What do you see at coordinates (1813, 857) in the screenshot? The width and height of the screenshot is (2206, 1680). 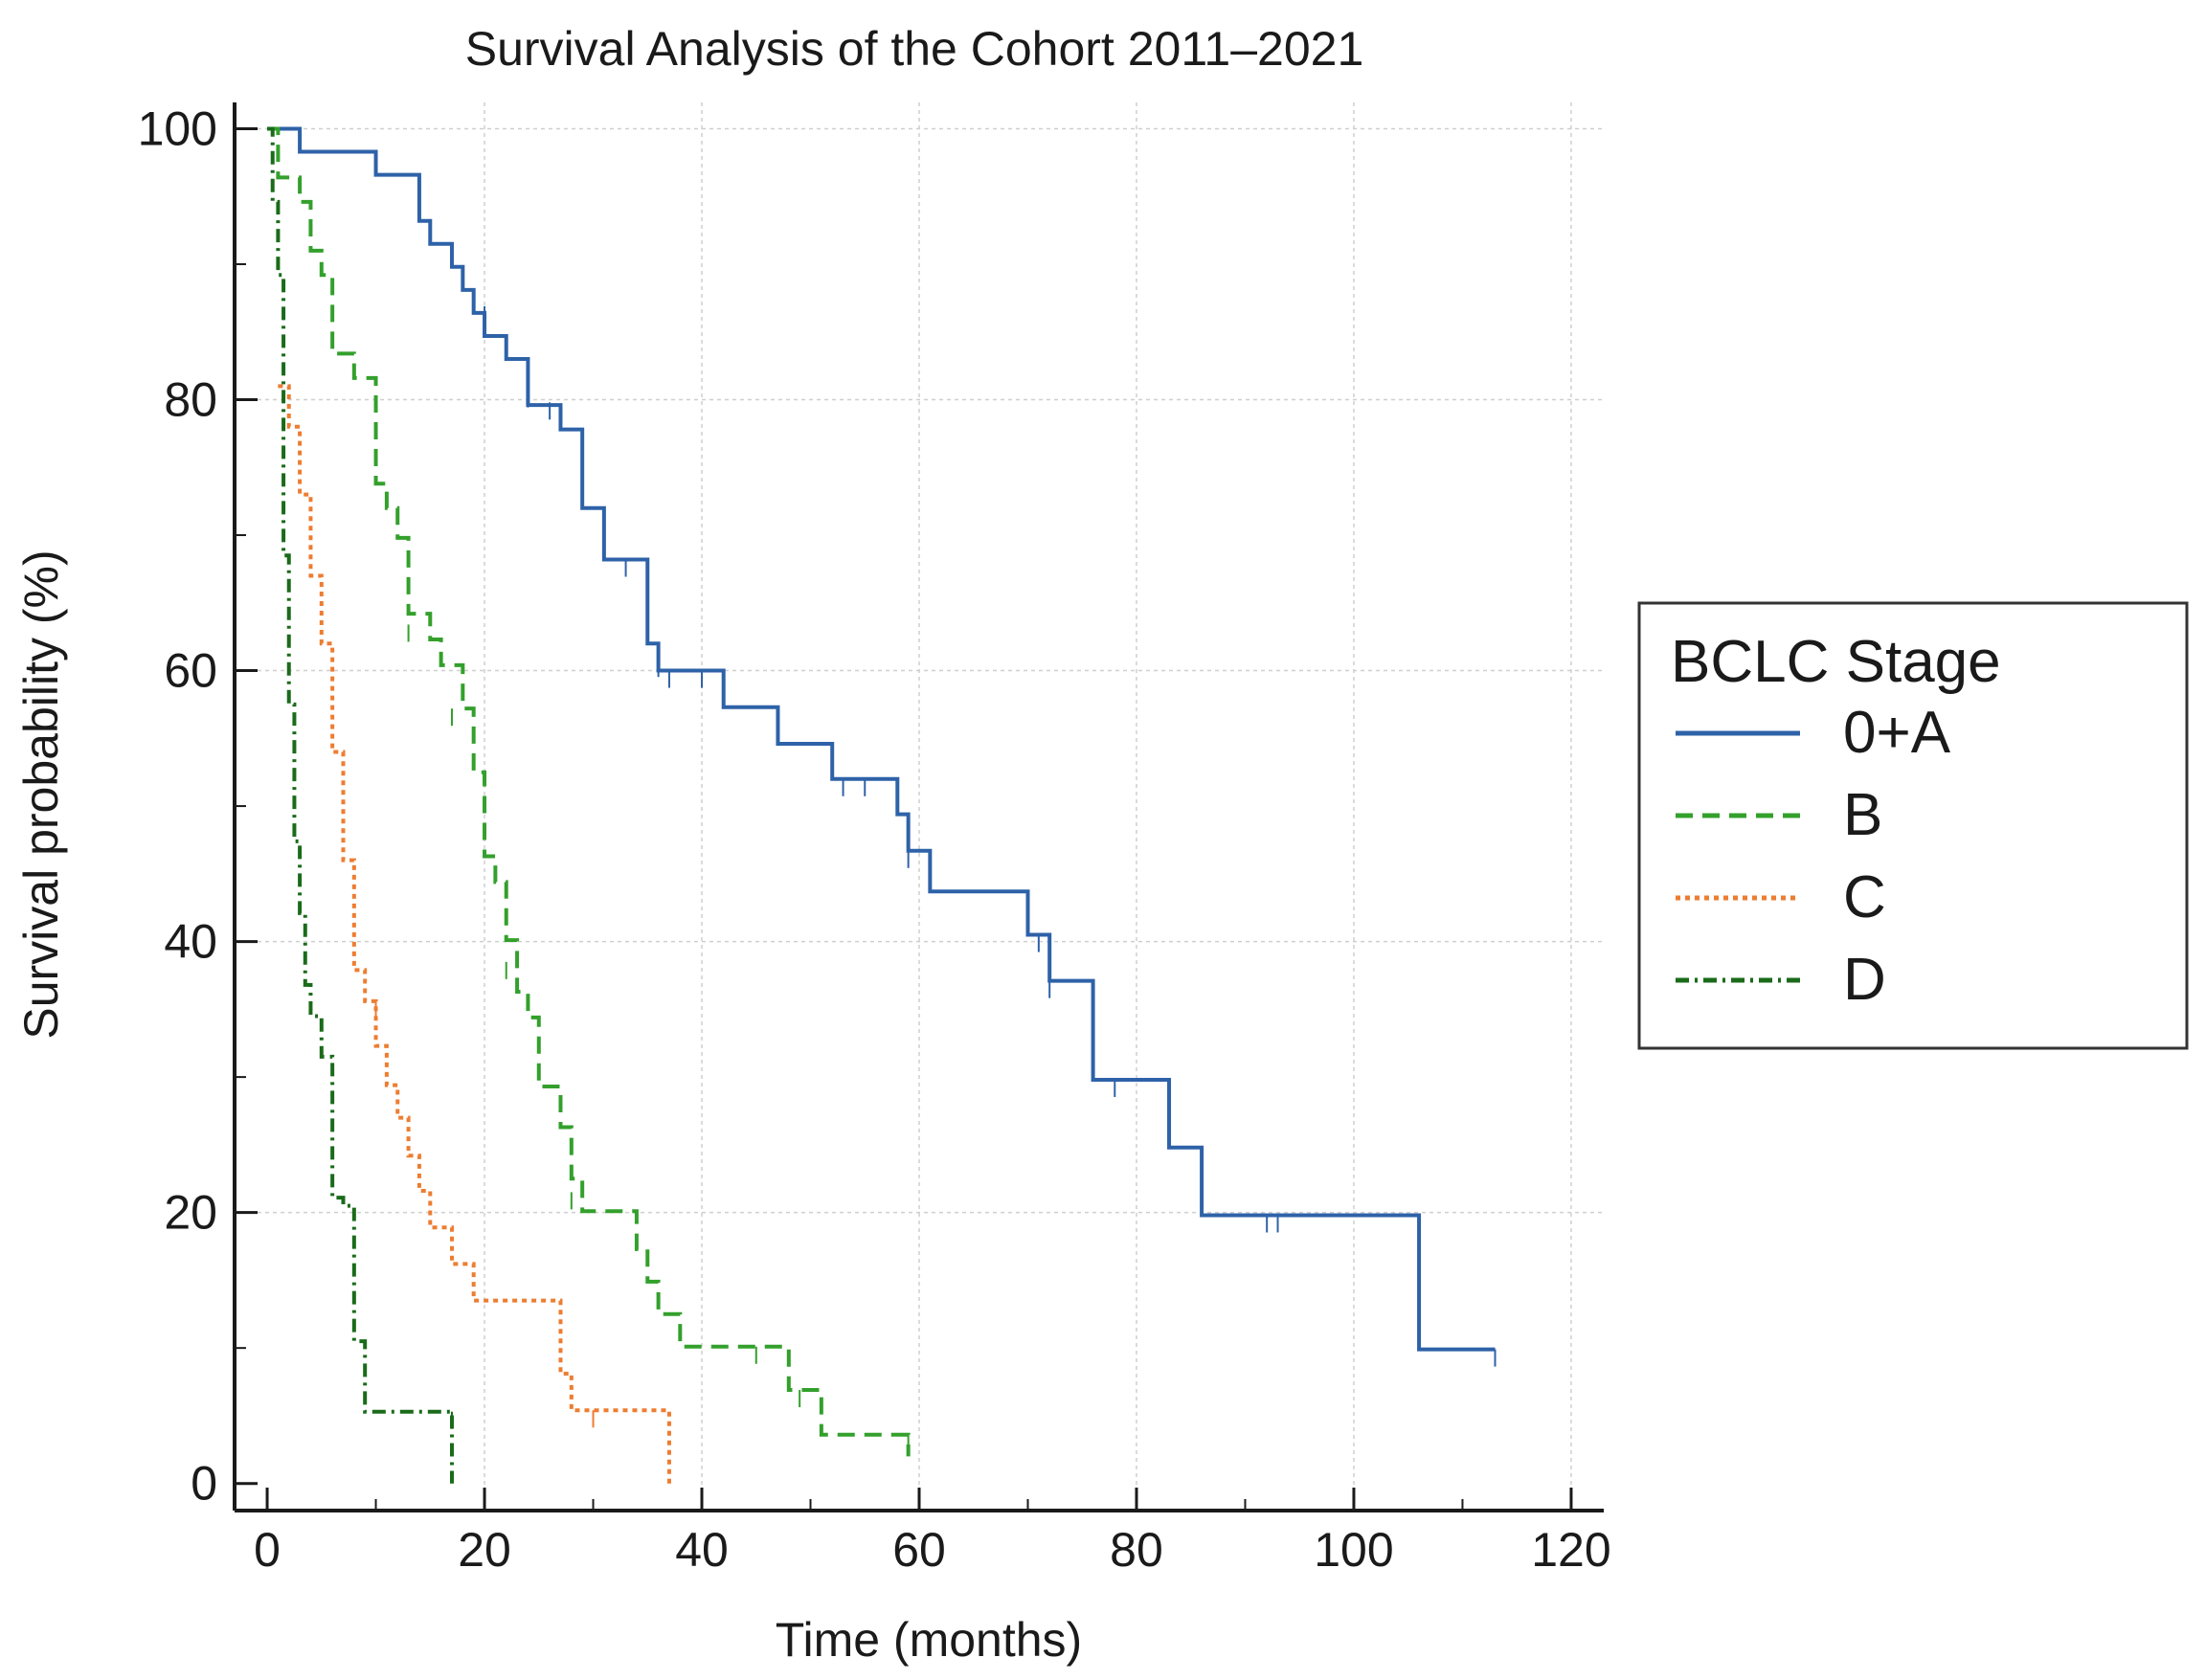 I see `legend-items: 0+A BCD` at bounding box center [1813, 857].